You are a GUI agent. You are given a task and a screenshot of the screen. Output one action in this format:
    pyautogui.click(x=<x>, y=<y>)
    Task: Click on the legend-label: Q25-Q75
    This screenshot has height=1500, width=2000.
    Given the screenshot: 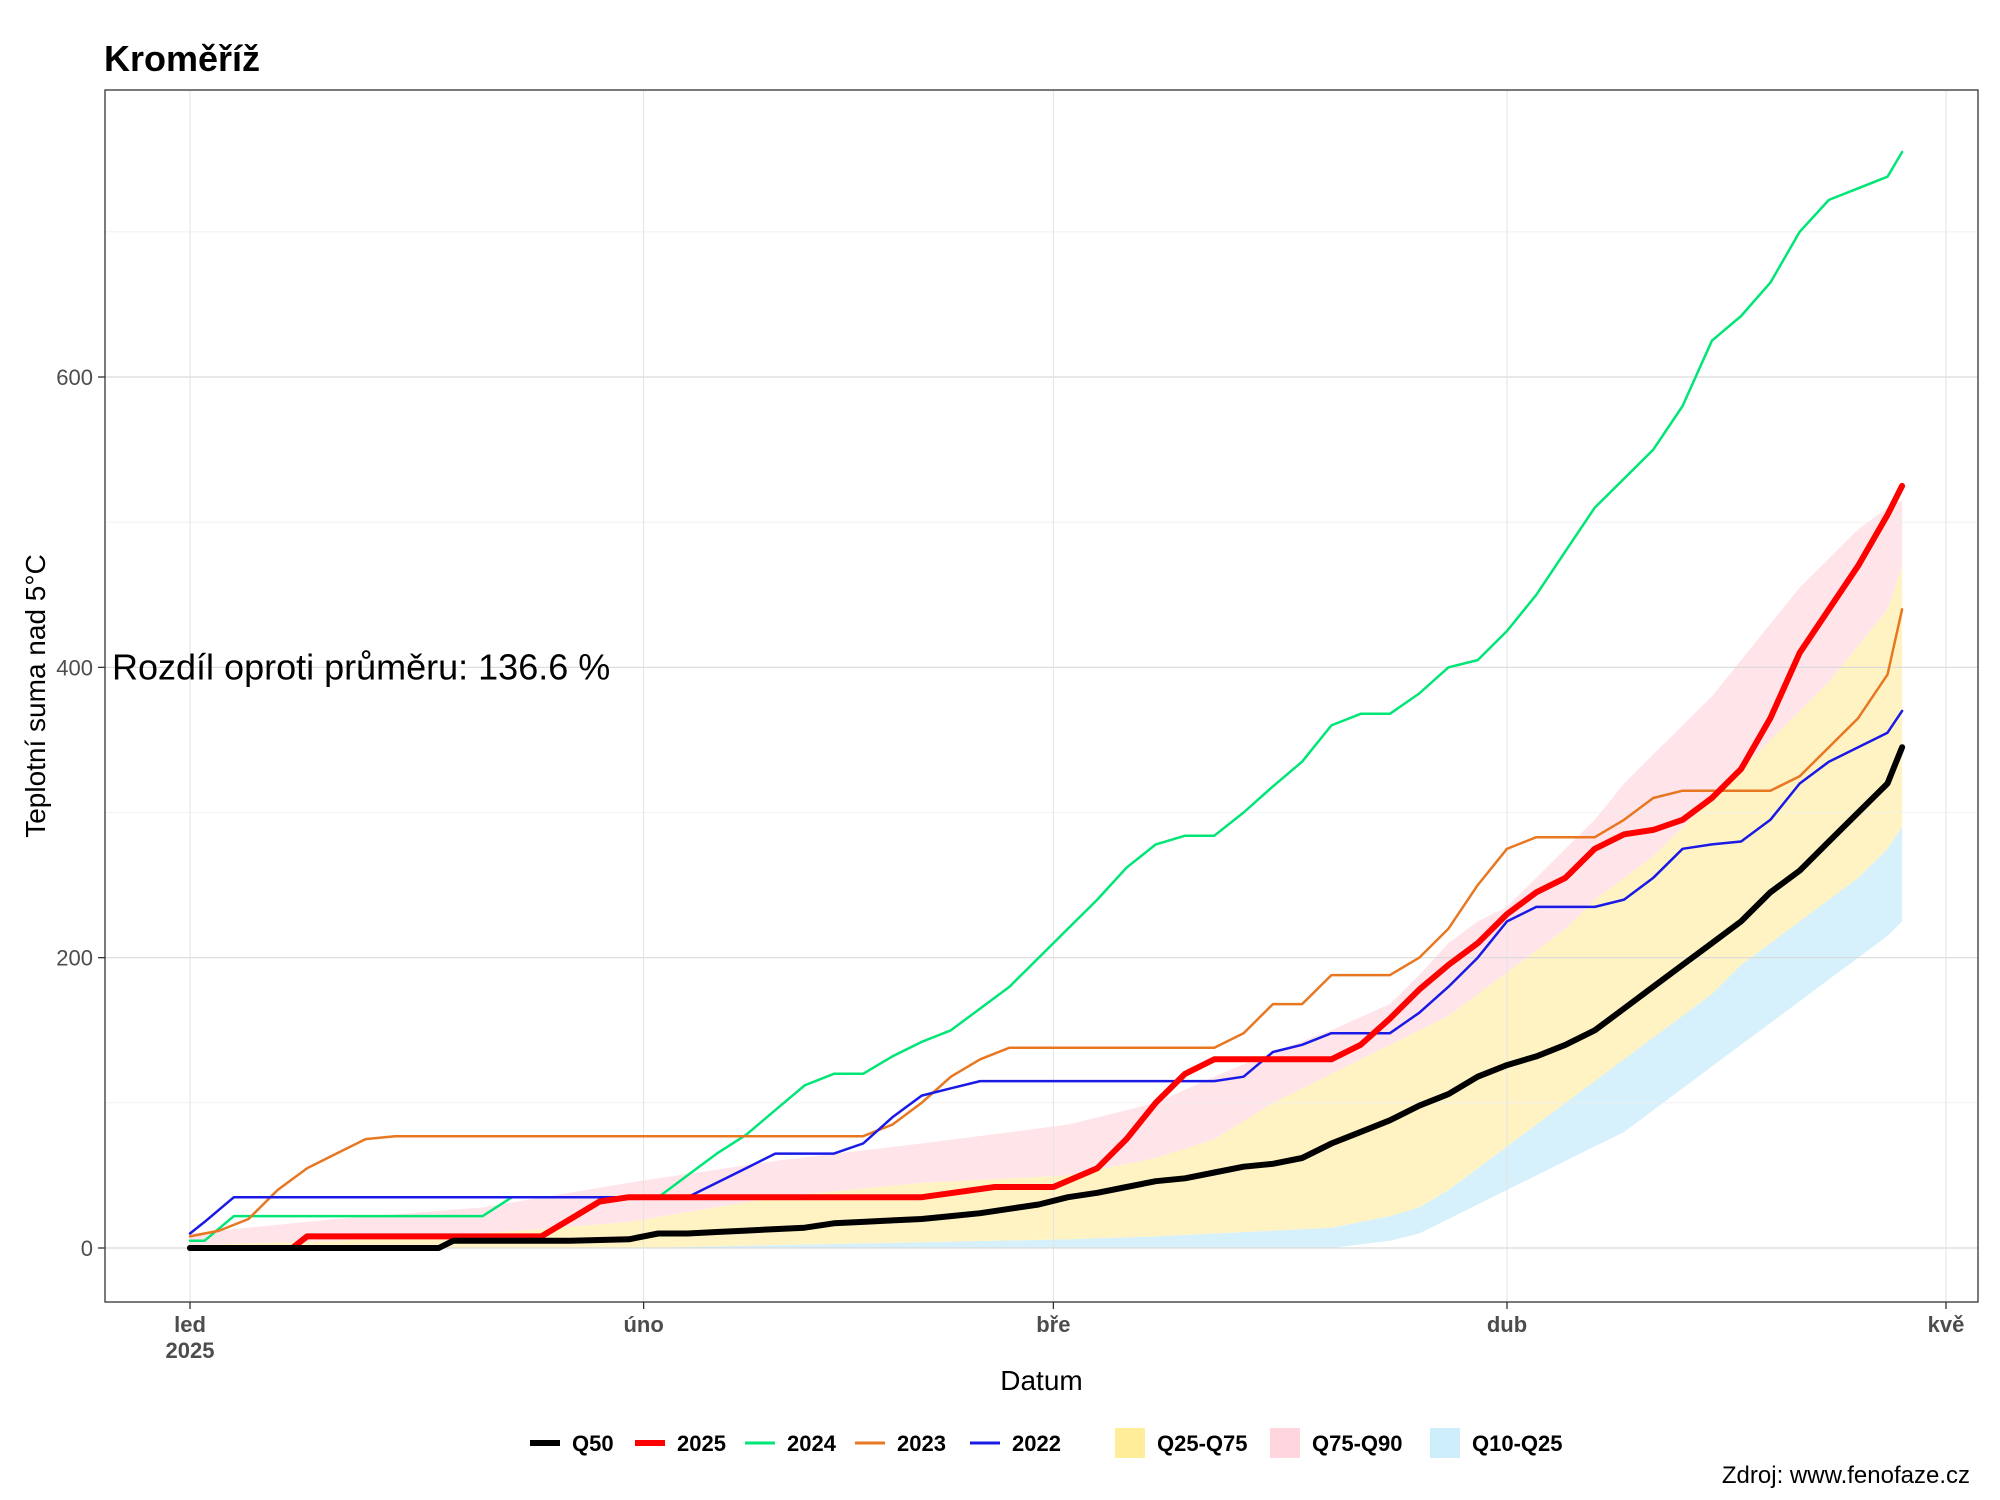 What is the action you would take?
    pyautogui.click(x=1202, y=1443)
    